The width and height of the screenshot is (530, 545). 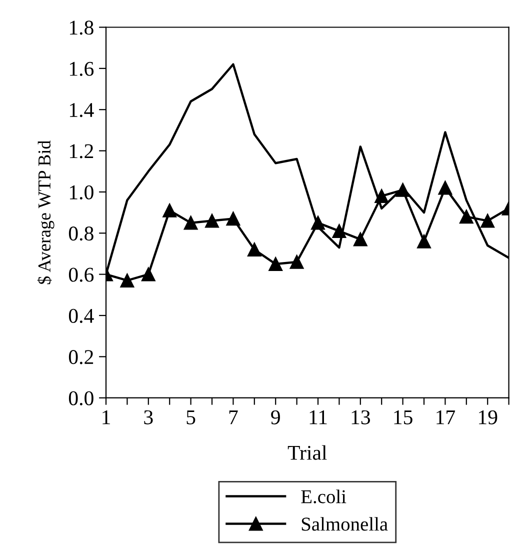 What do you see at coordinates (82, 151) in the screenshot?
I see `y-tick-label: 1.2` at bounding box center [82, 151].